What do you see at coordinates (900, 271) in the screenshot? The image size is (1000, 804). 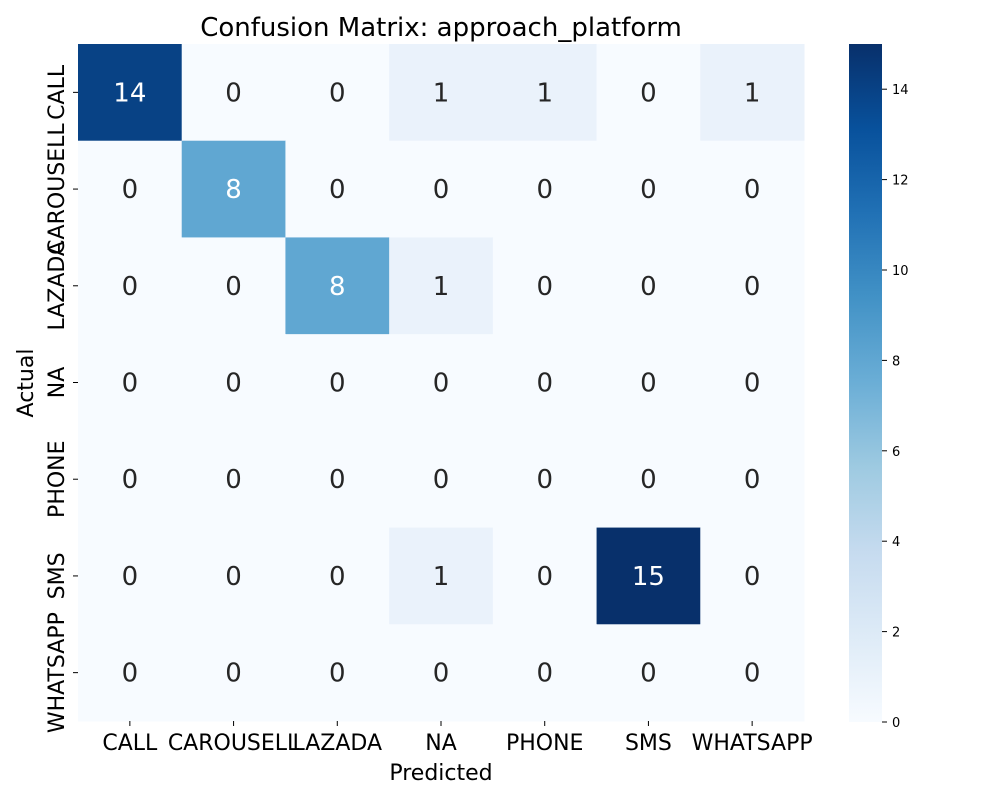 I see `colorbar-tick-label: 10` at bounding box center [900, 271].